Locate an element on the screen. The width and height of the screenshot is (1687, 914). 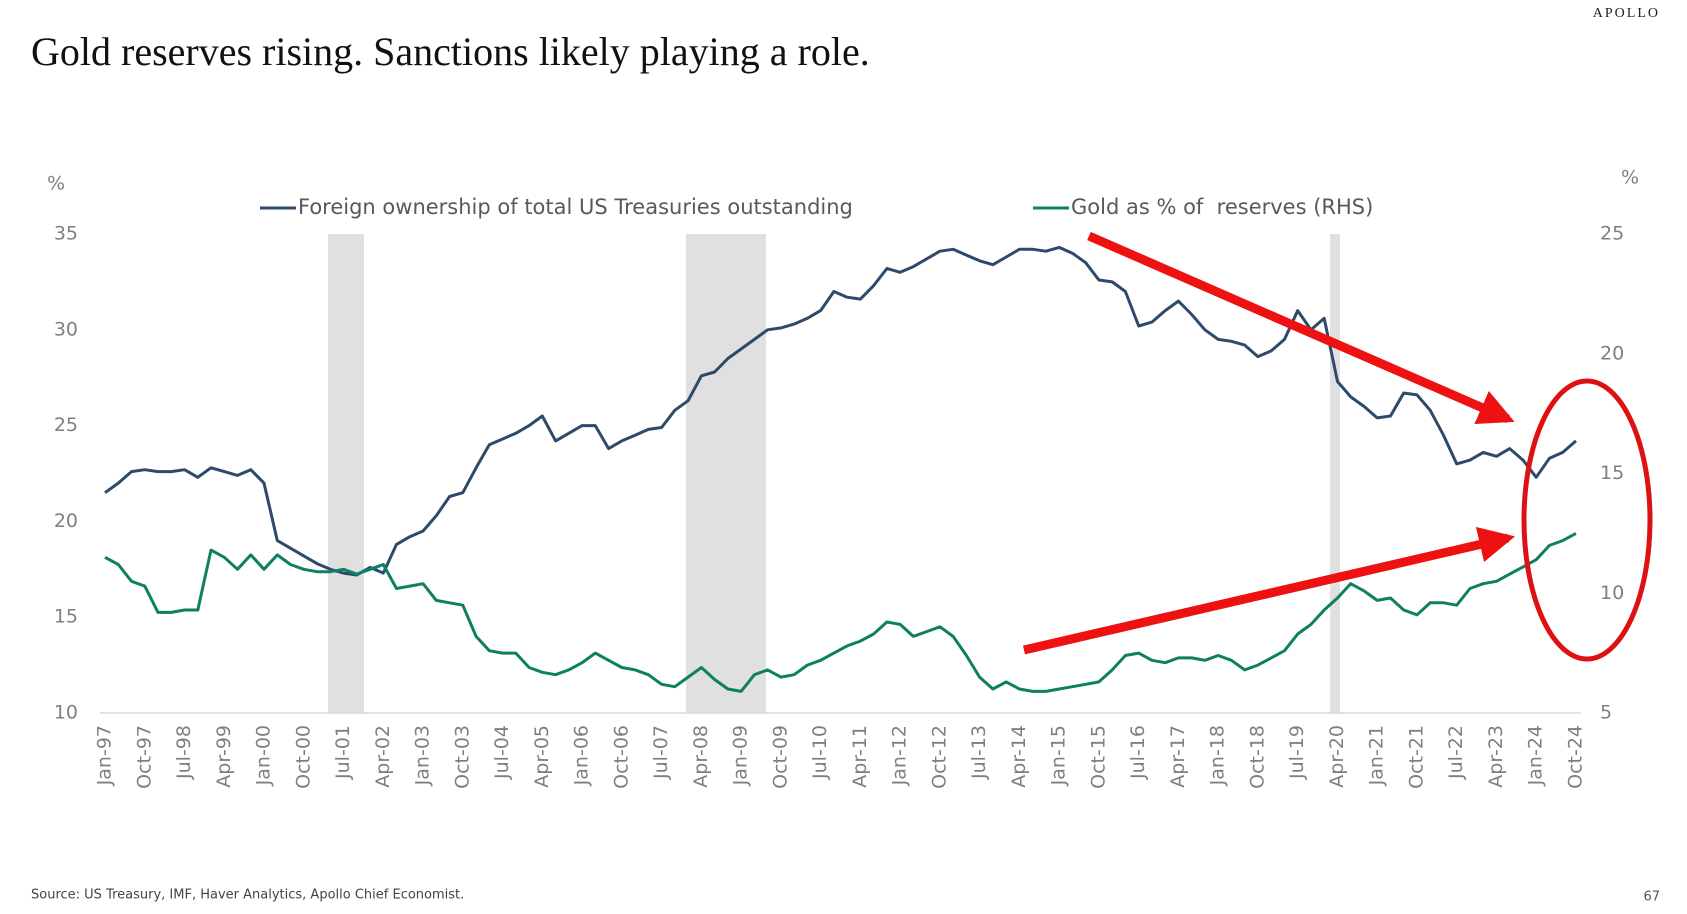
y-tick-label: 20 is located at coordinates (66, 521).